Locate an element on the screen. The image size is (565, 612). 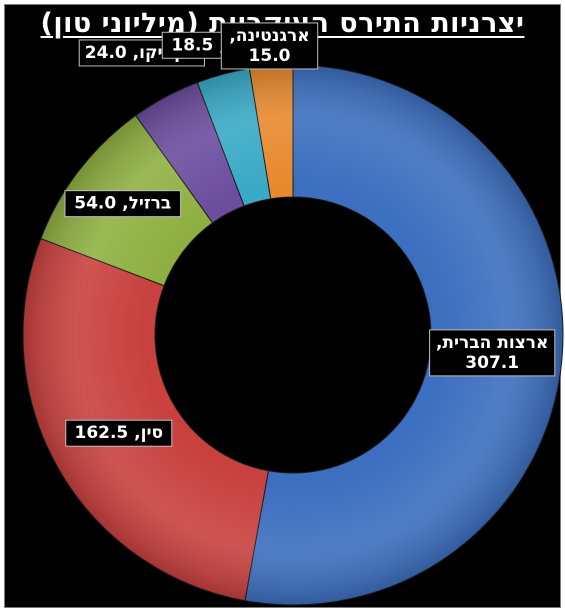
data-label-1: סין, 162.5 is located at coordinates (119, 433).